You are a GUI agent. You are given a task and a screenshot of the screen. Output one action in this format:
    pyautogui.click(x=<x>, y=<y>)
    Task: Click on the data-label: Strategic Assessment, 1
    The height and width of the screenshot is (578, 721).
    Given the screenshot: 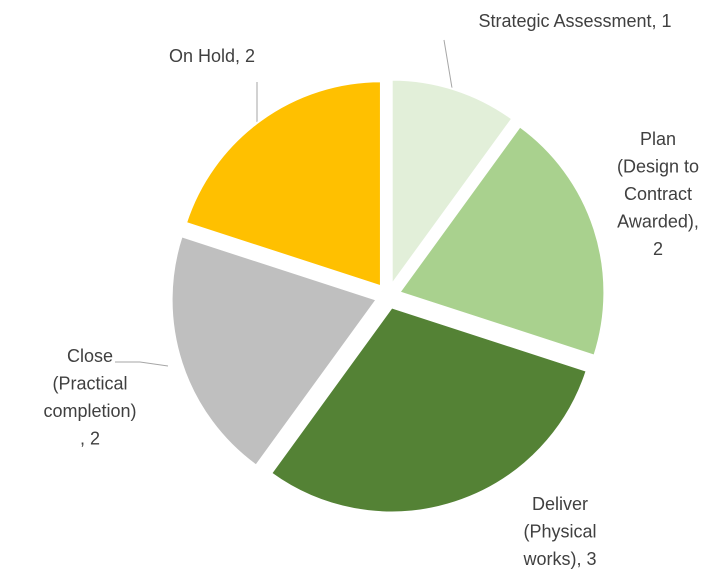 What is the action you would take?
    pyautogui.click(x=574, y=21)
    